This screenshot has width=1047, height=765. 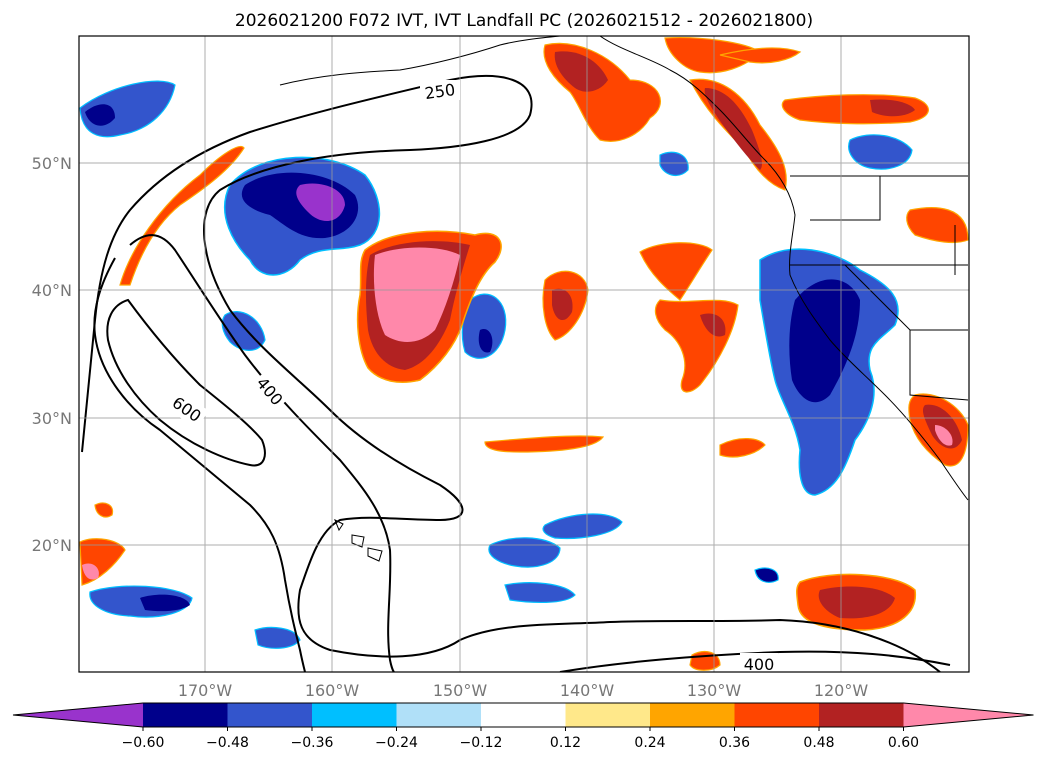 What do you see at coordinates (358, 540) in the screenshot?
I see `hawaii-islands` at bounding box center [358, 540].